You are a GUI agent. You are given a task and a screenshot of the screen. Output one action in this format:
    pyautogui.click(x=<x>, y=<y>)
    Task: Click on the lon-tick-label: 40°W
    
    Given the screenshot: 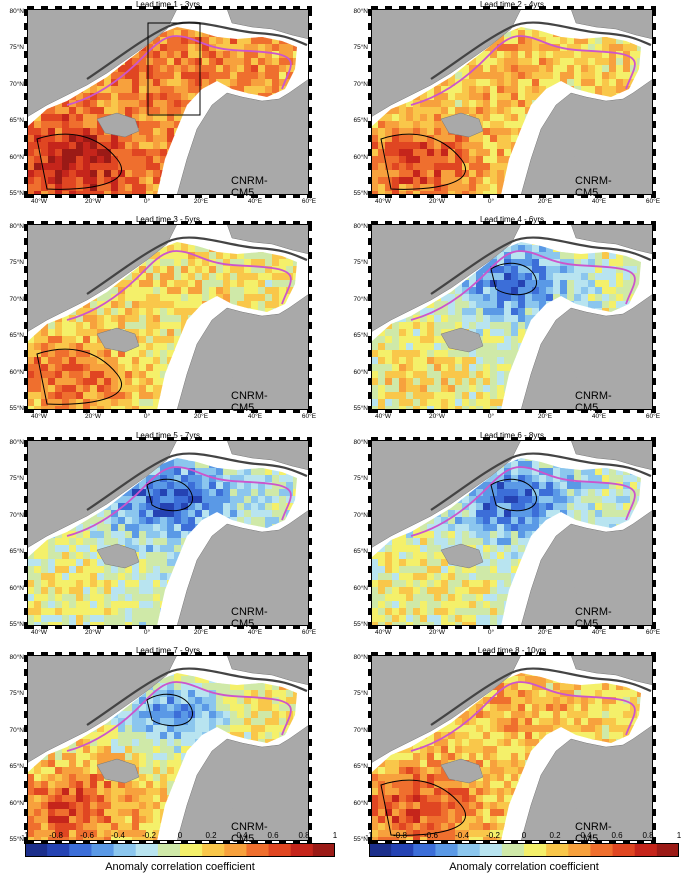 What is the action you would take?
    pyautogui.click(x=383, y=416)
    